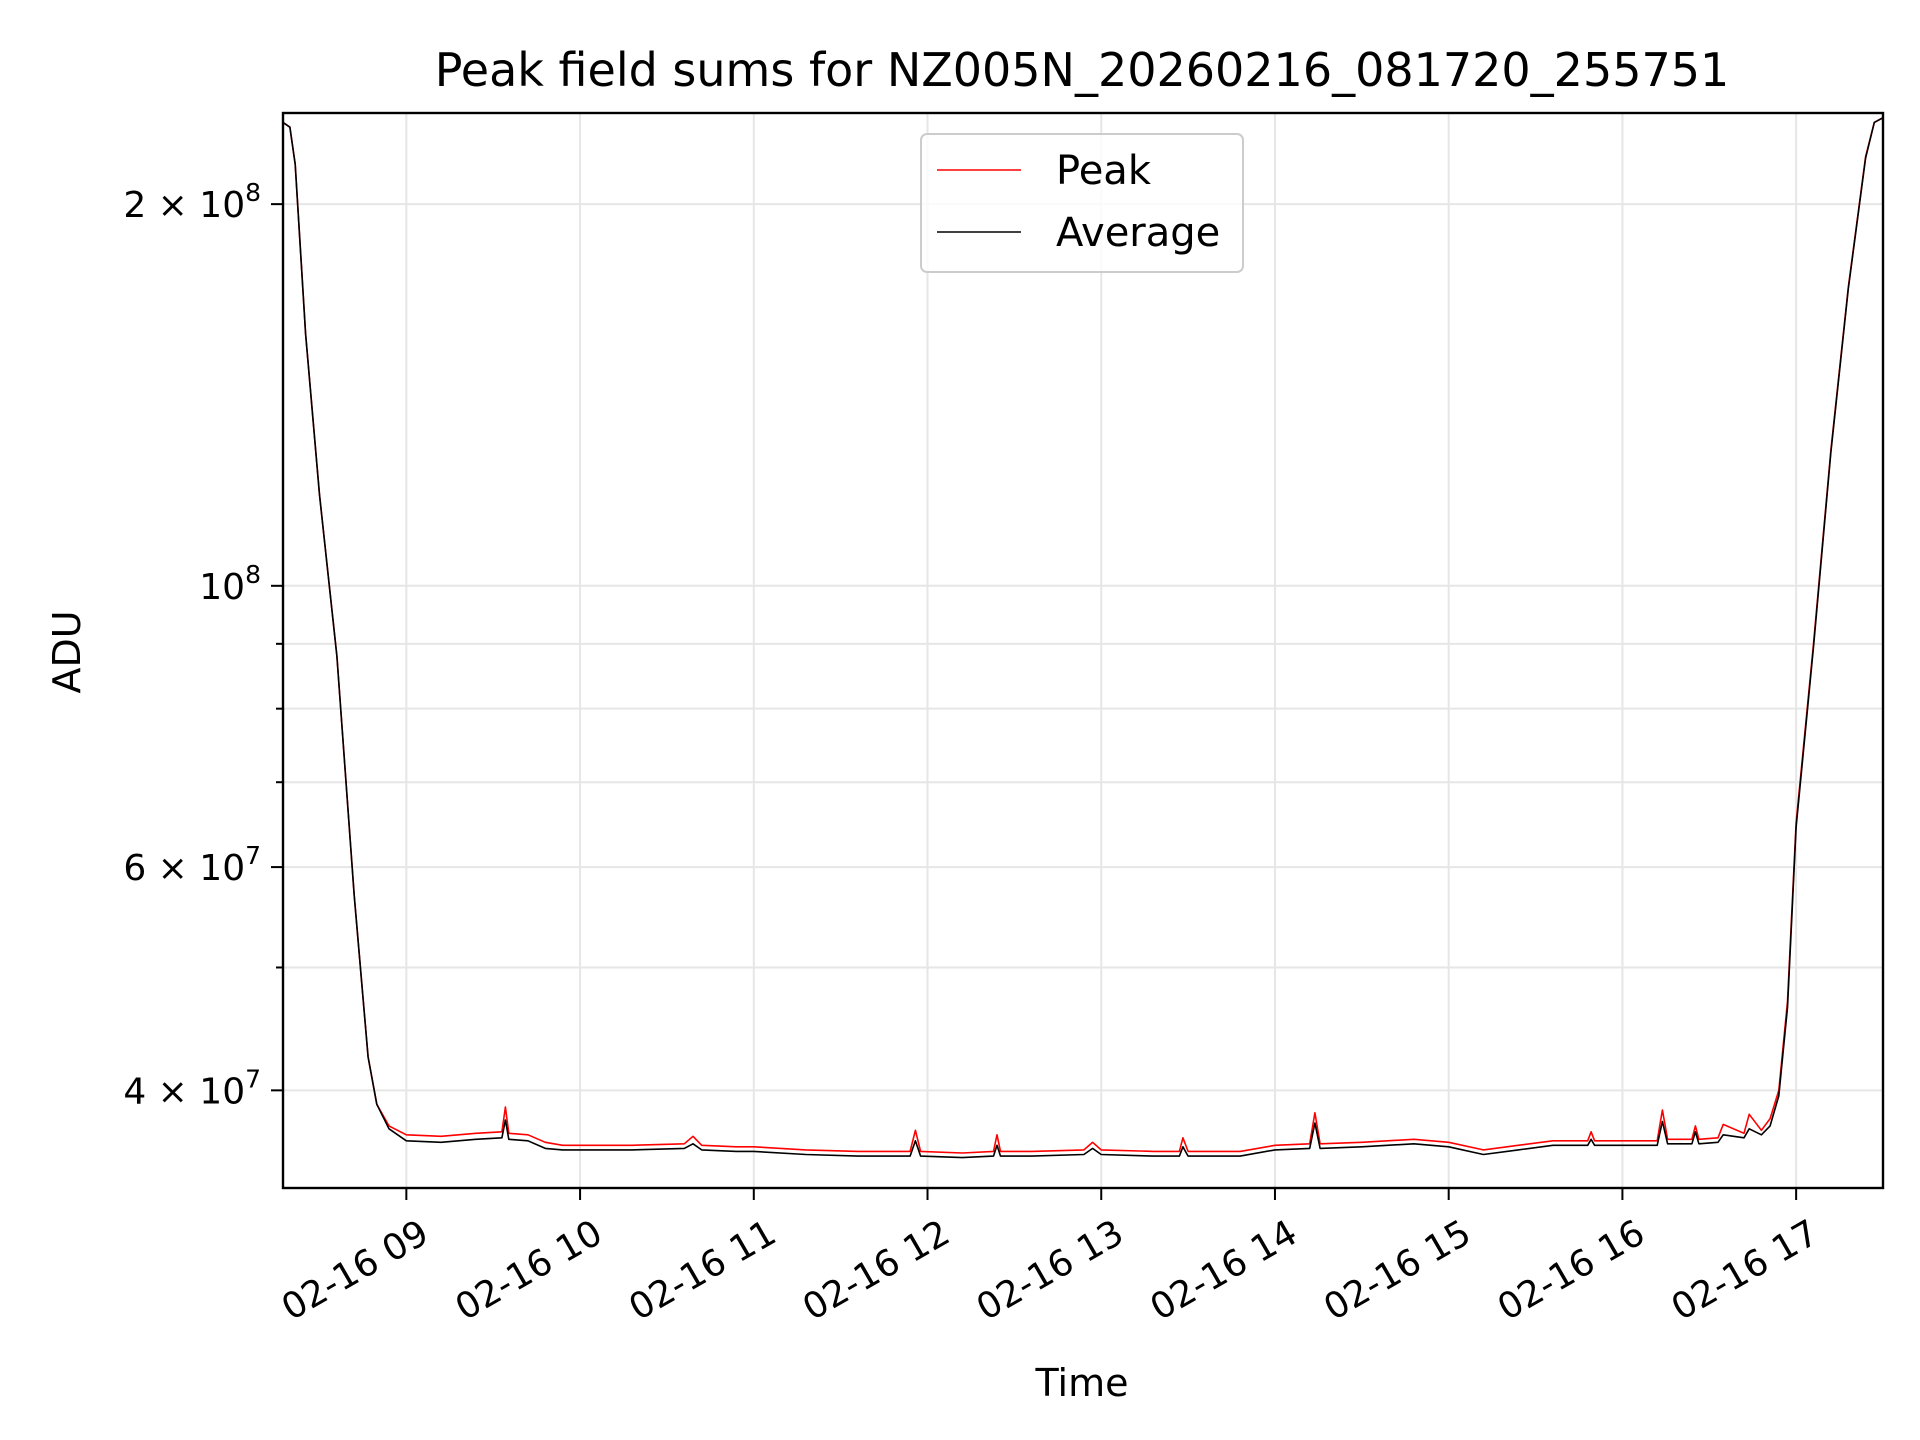  What do you see at coordinates (67, 651) in the screenshot?
I see `y-axis-label: ADU` at bounding box center [67, 651].